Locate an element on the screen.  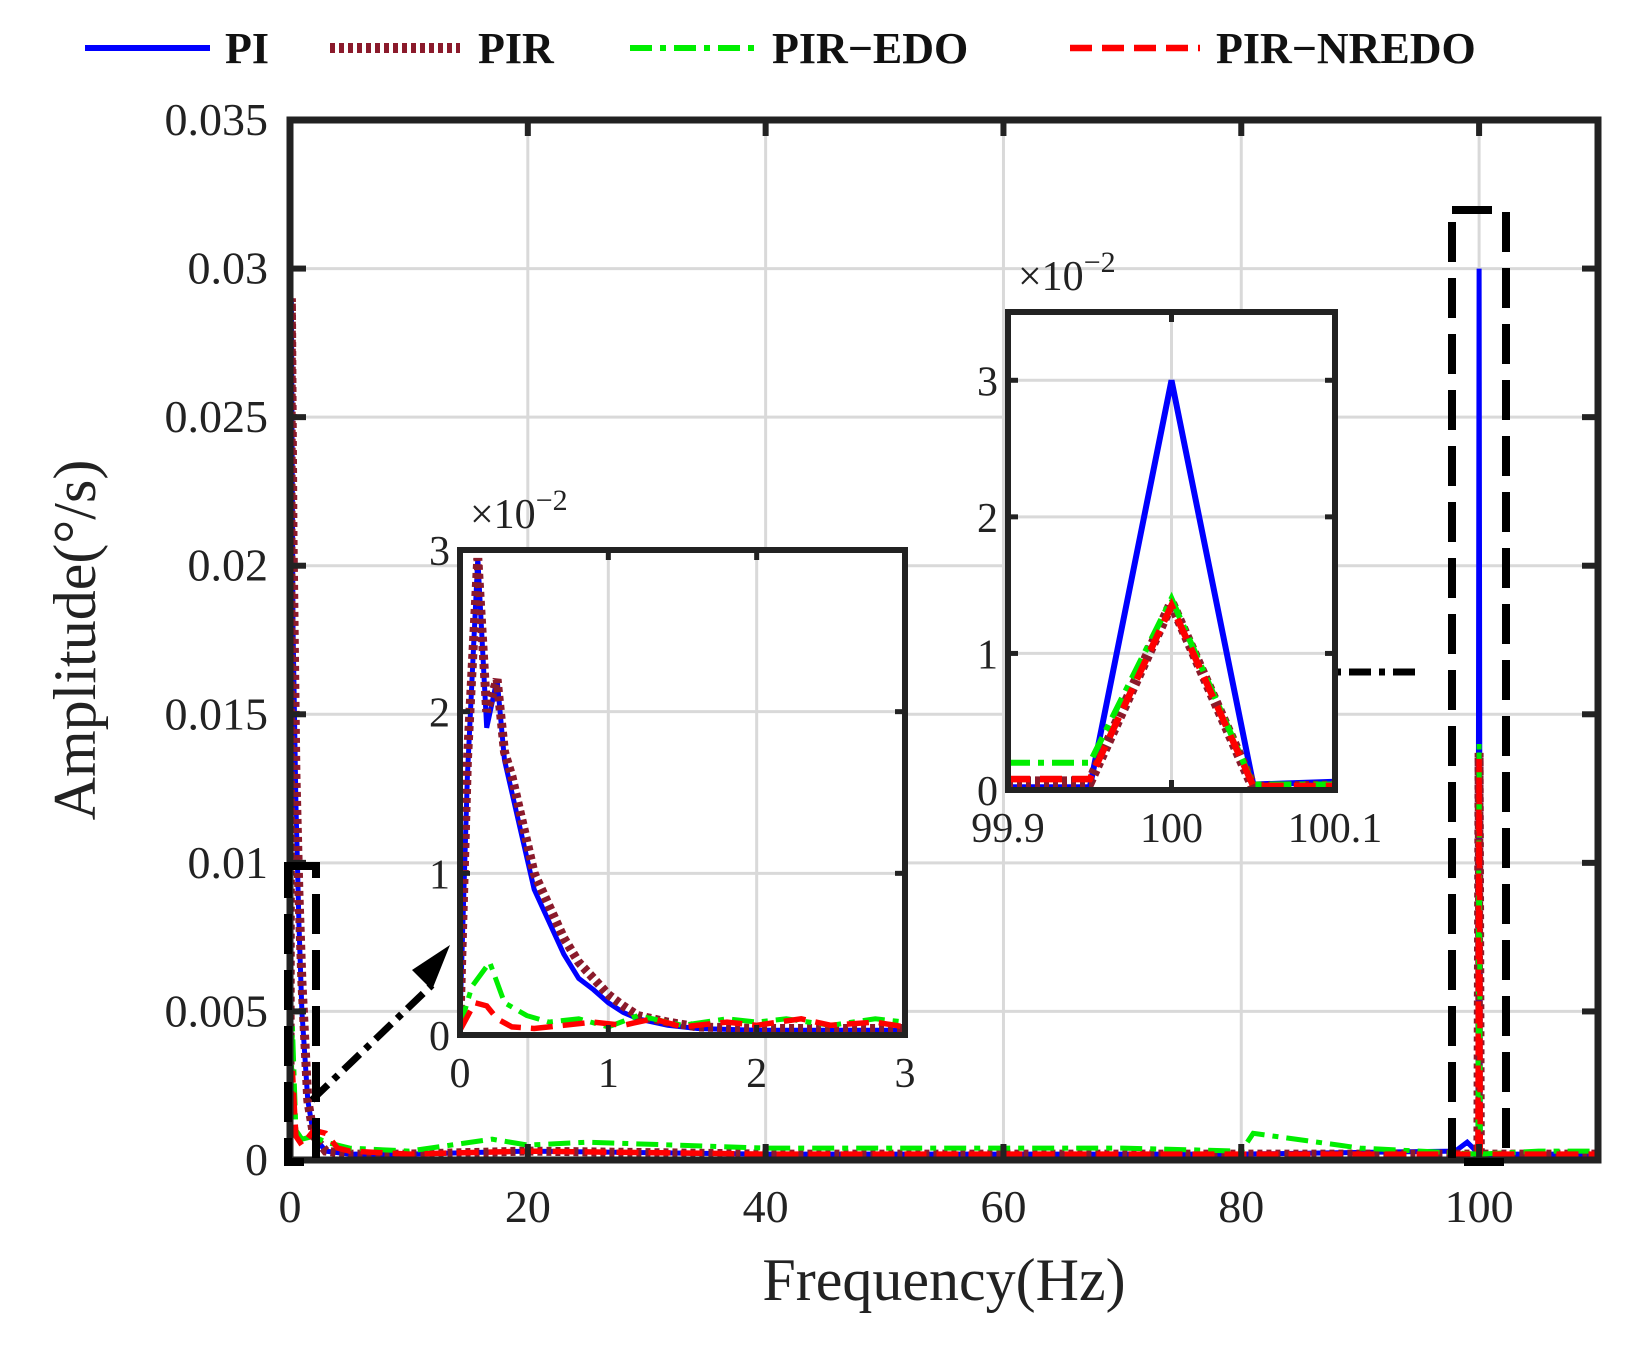
inset2-axes: 99.9 100 100.1 0 1 2 3 ×10⁻² is located at coordinates (1176, 549).